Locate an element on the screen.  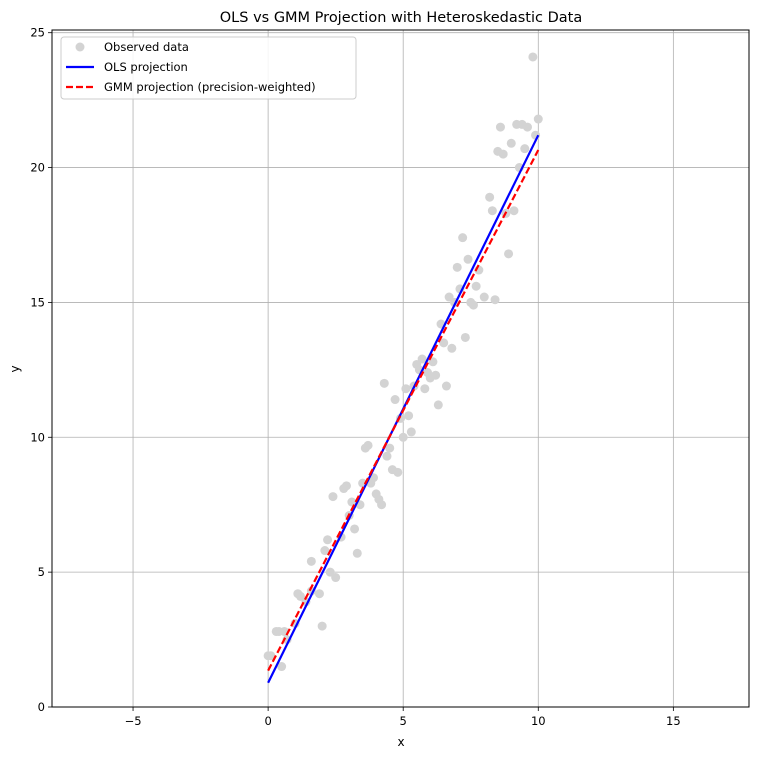
legend-label: OLS projection is located at coordinates (146, 67).